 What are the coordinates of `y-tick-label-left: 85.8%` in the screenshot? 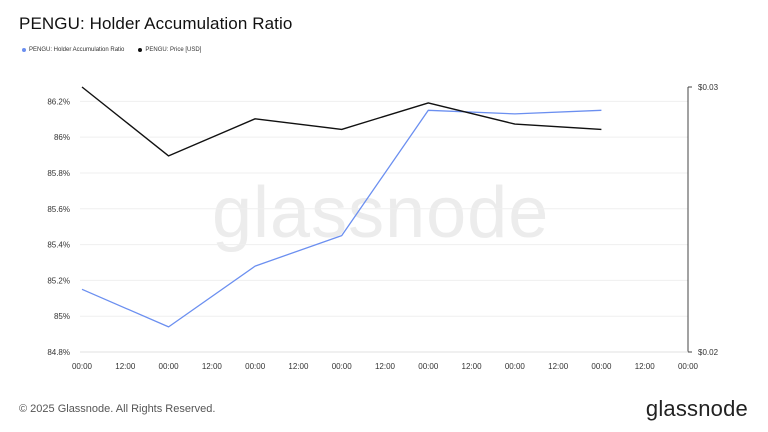 It's located at (58, 173).